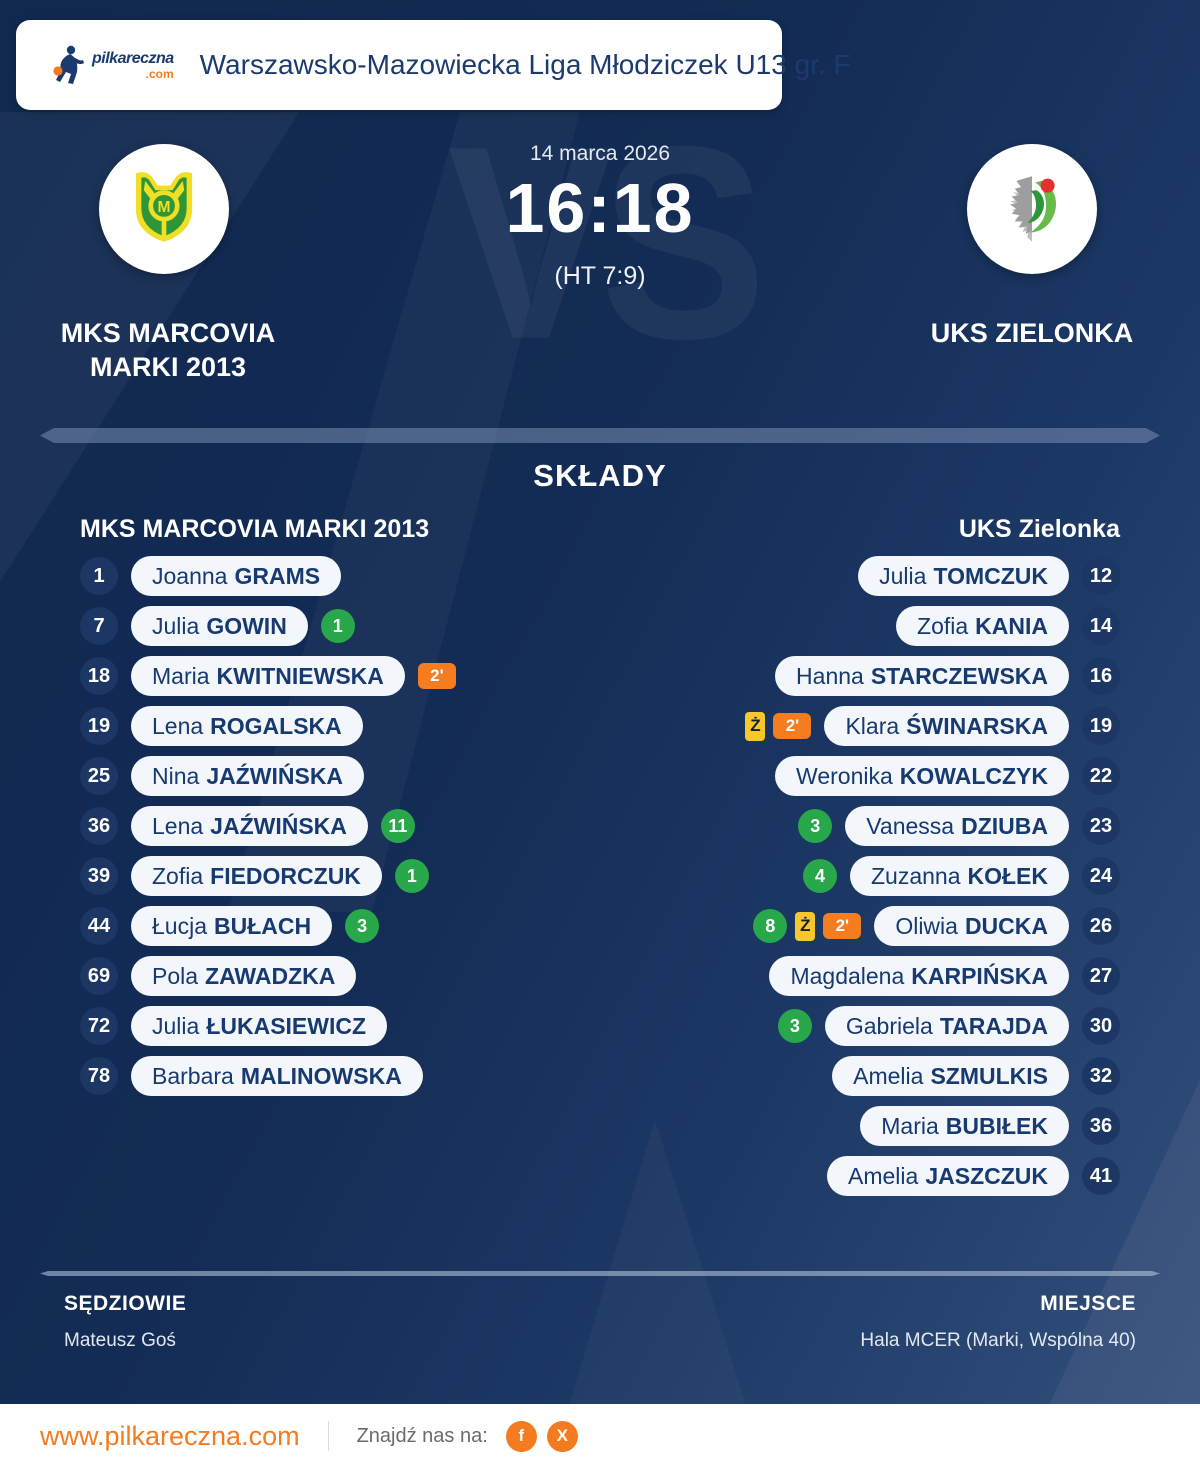 Image resolution: width=1200 pixels, height=1468 pixels. I want to click on away-player-row: 3 Gabriela TARAJDA 30, so click(932, 1026).